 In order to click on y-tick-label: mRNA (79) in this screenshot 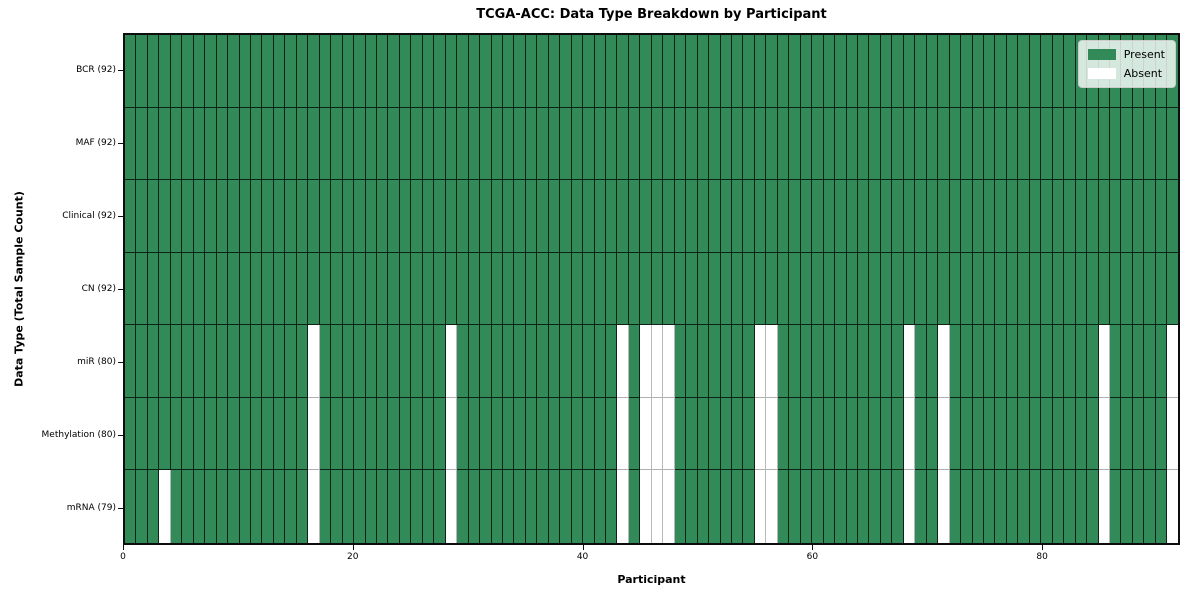, I will do `click(91, 508)`.